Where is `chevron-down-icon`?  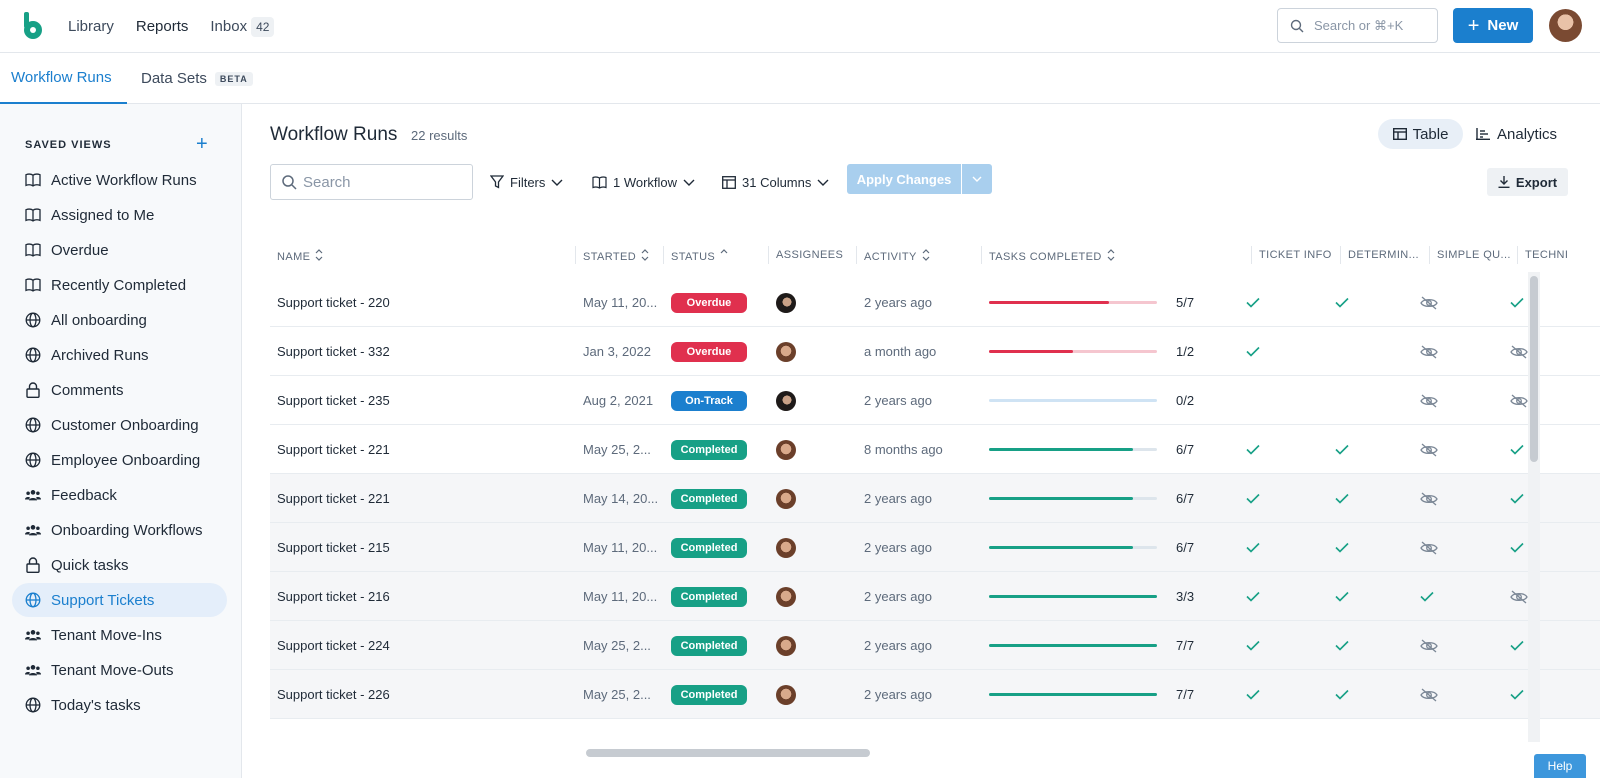
chevron-down-icon is located at coordinates (557, 182).